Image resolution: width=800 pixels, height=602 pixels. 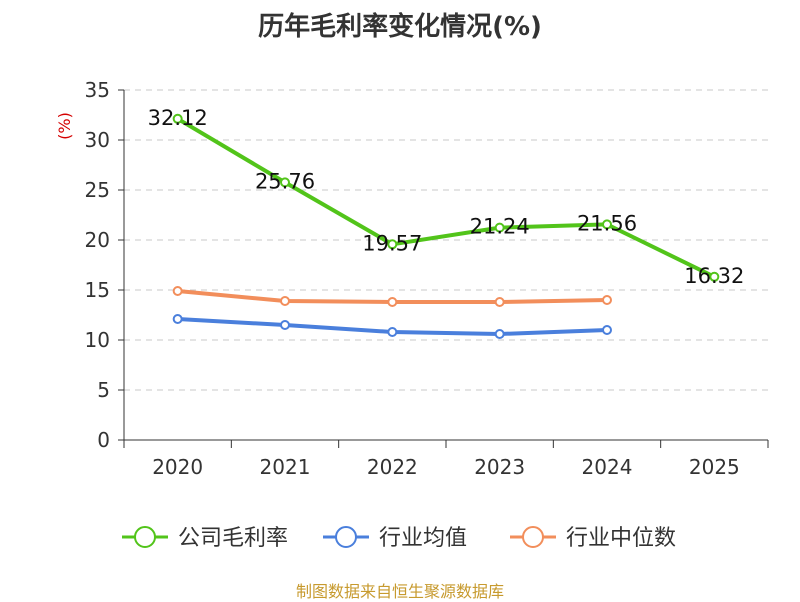 What do you see at coordinates (97, 340) in the screenshot?
I see `y-tick-label: 10` at bounding box center [97, 340].